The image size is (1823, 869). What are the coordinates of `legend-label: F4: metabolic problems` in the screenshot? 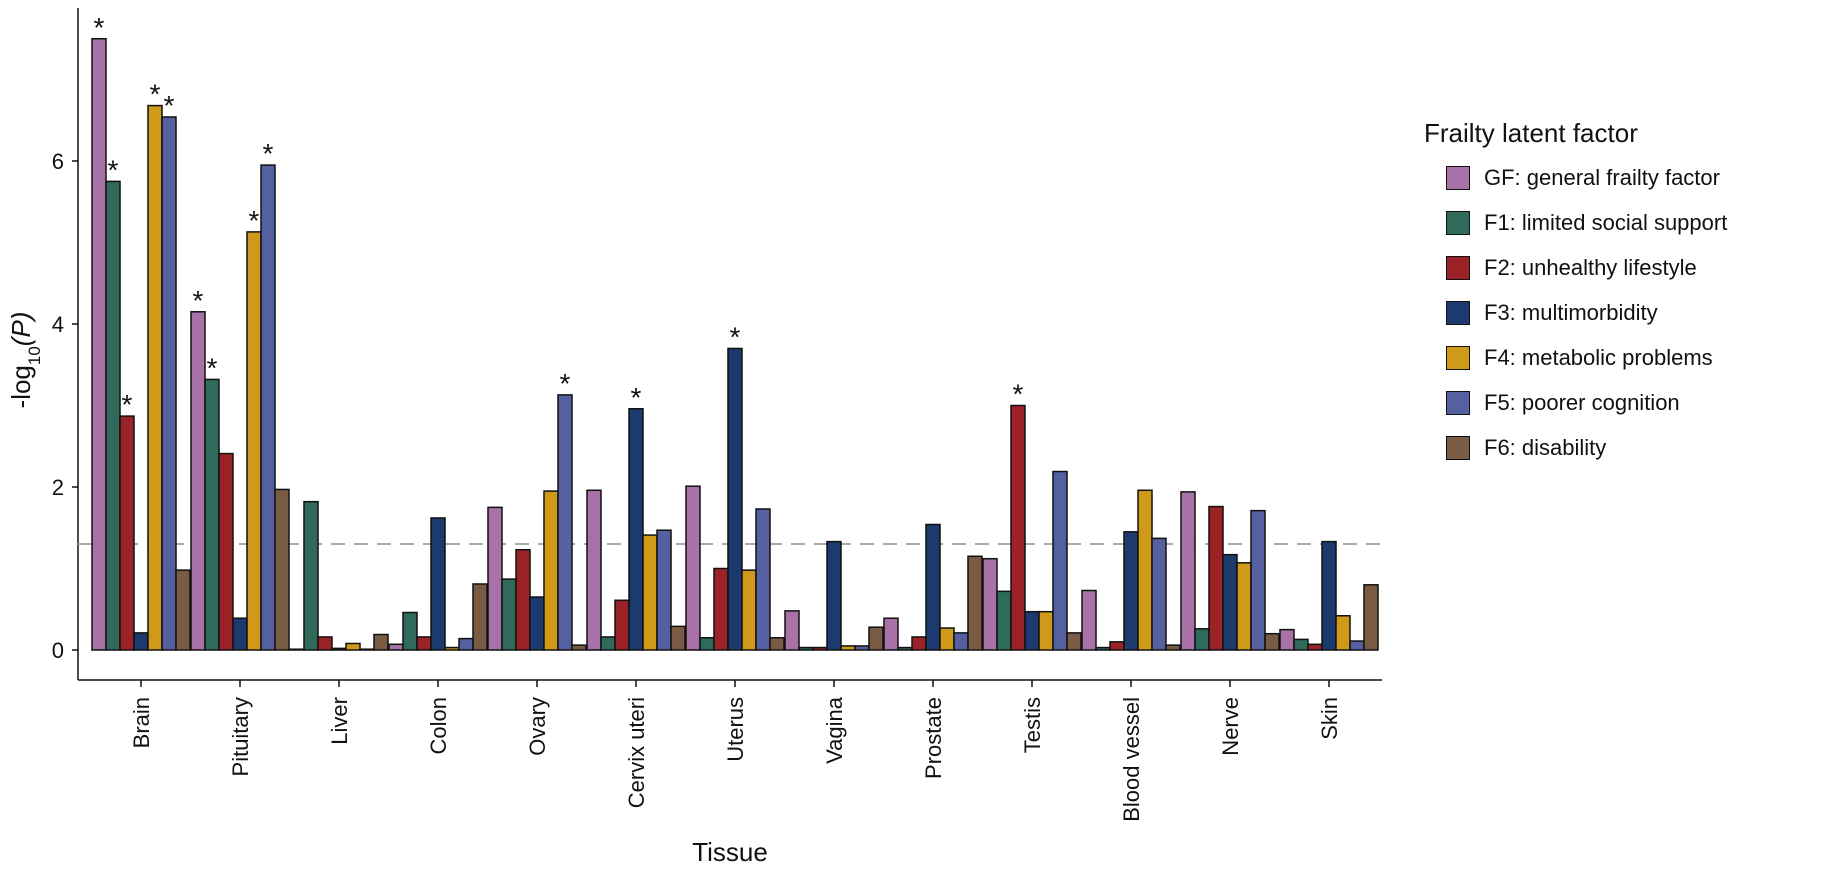 It's located at (1598, 357).